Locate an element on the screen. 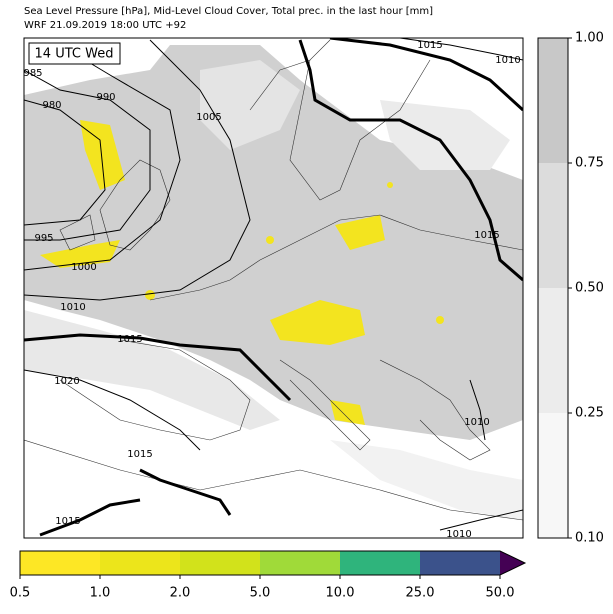 This screenshot has width=613, height=614. contour-label: 990 is located at coordinates (105, 97).